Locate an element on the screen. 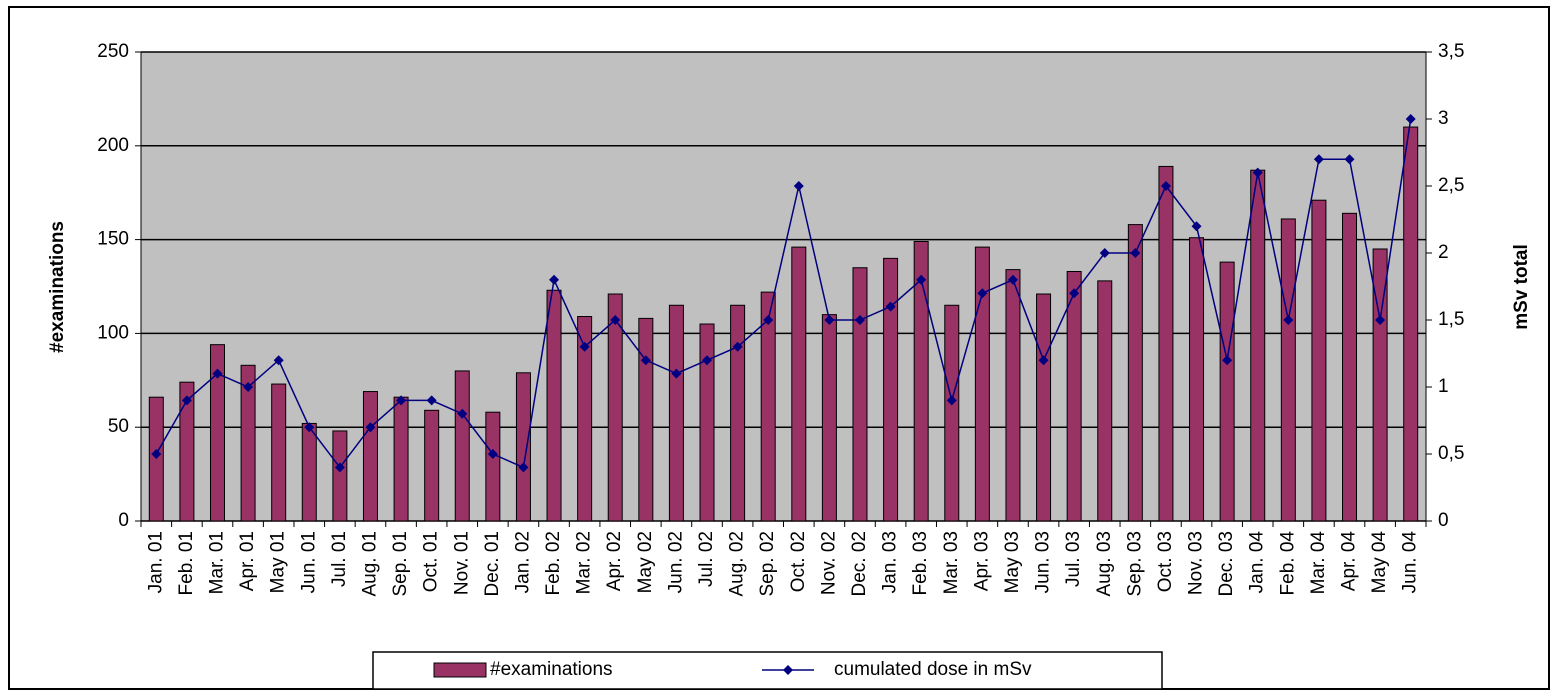 Image resolution: width=1558 pixels, height=699 pixels. x-tick-label: Feb. 04 is located at coordinates (1287, 563).